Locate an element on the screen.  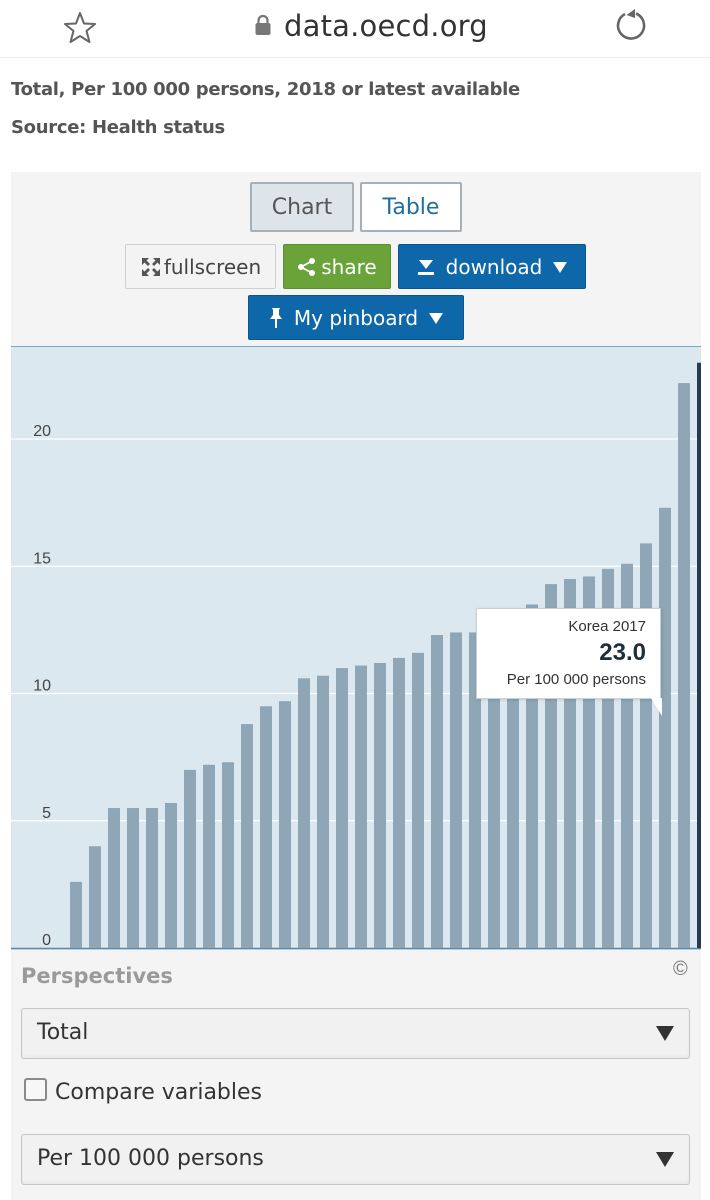
tab-table: Table is located at coordinates (411, 207).